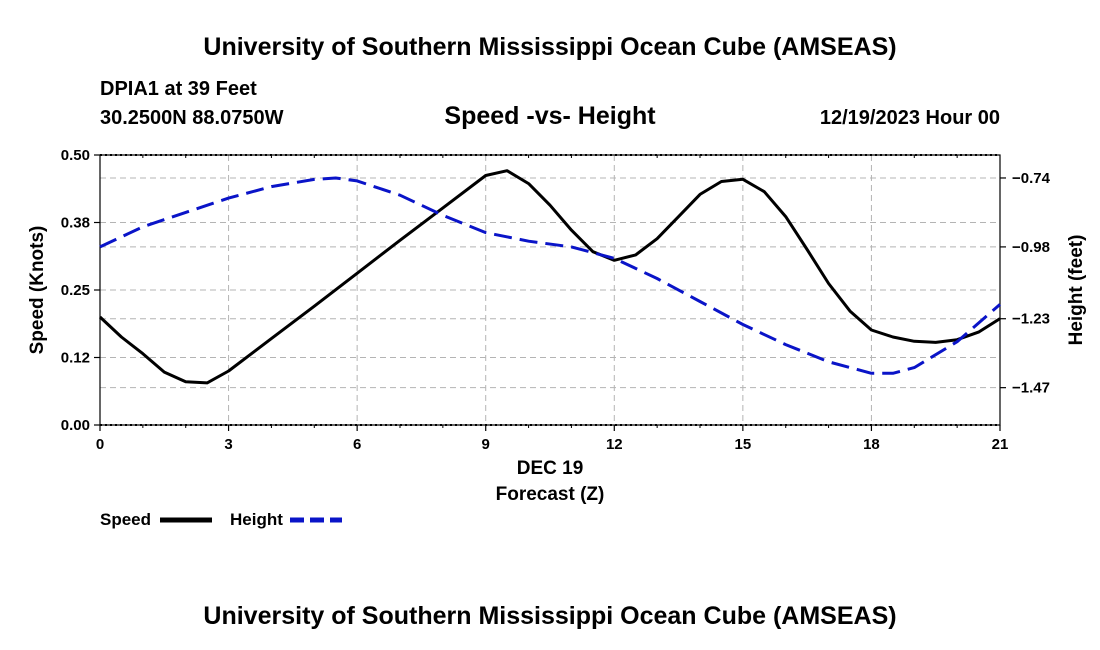 The height and width of the screenshot is (650, 1100). I want to click on datetime-label: 12/19/2023 Hour 00, so click(910, 118).